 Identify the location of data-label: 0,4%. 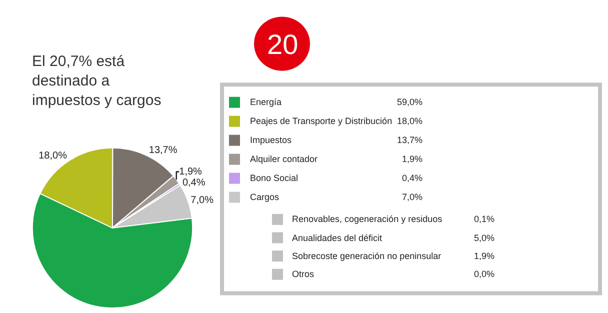
(194, 182).